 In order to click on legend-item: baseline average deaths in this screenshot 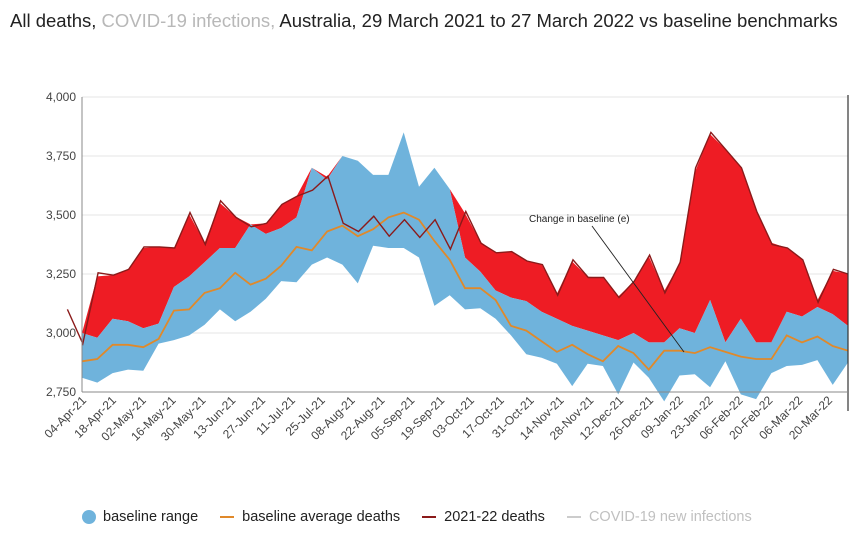, I will do `click(310, 517)`.